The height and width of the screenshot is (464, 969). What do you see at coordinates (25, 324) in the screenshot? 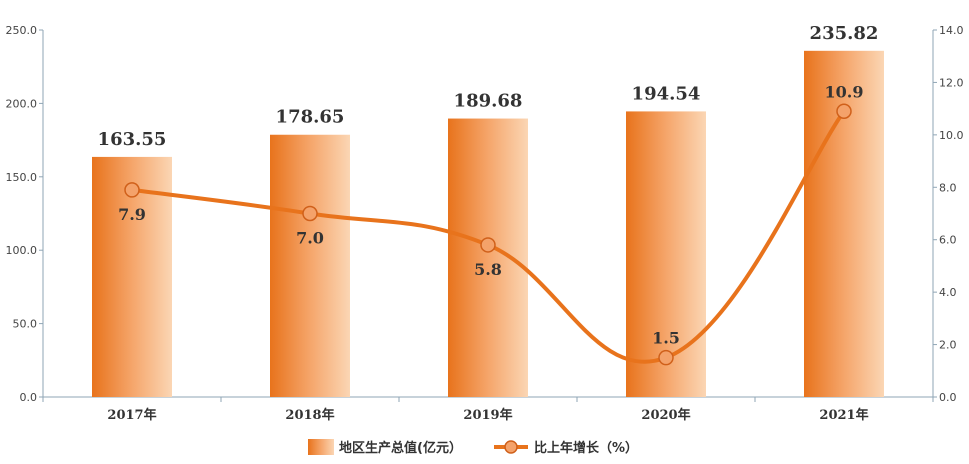
I see `left-tick-label: 50.0` at bounding box center [25, 324].